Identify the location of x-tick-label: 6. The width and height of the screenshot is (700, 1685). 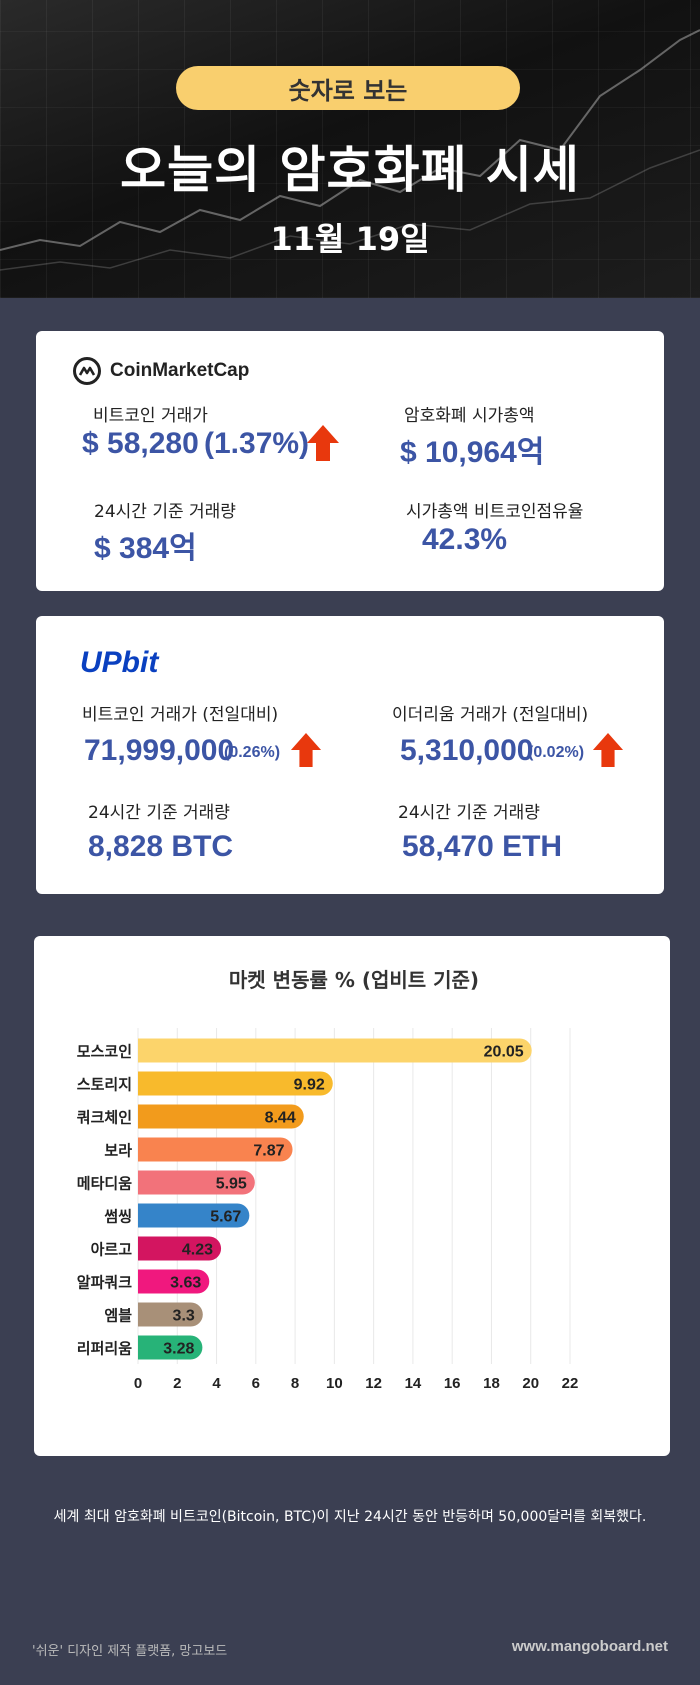
(256, 1383).